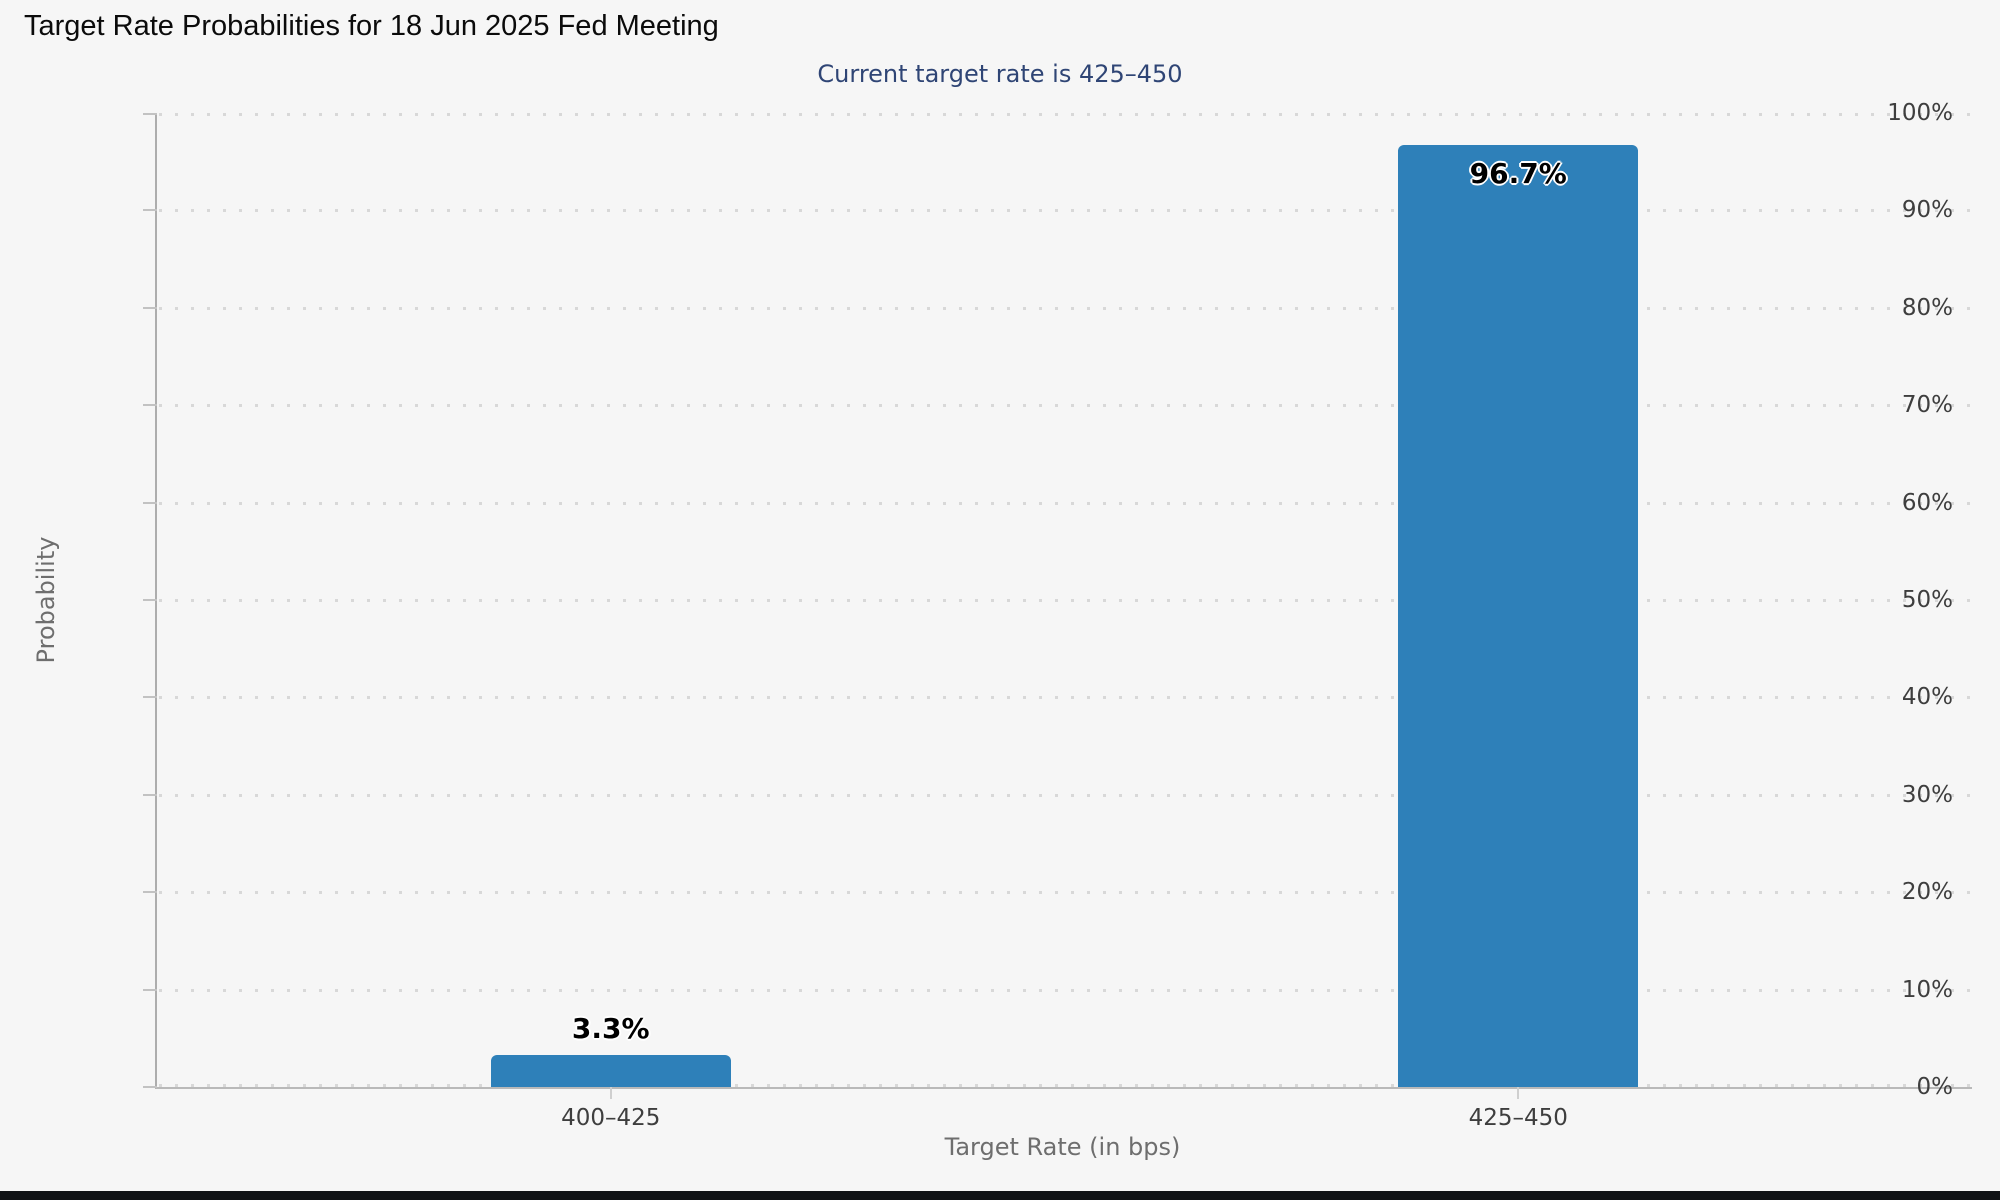 The width and height of the screenshot is (2000, 1200). Describe the element at coordinates (1920, 113) in the screenshot. I see `y-tick-label: 100%` at that location.